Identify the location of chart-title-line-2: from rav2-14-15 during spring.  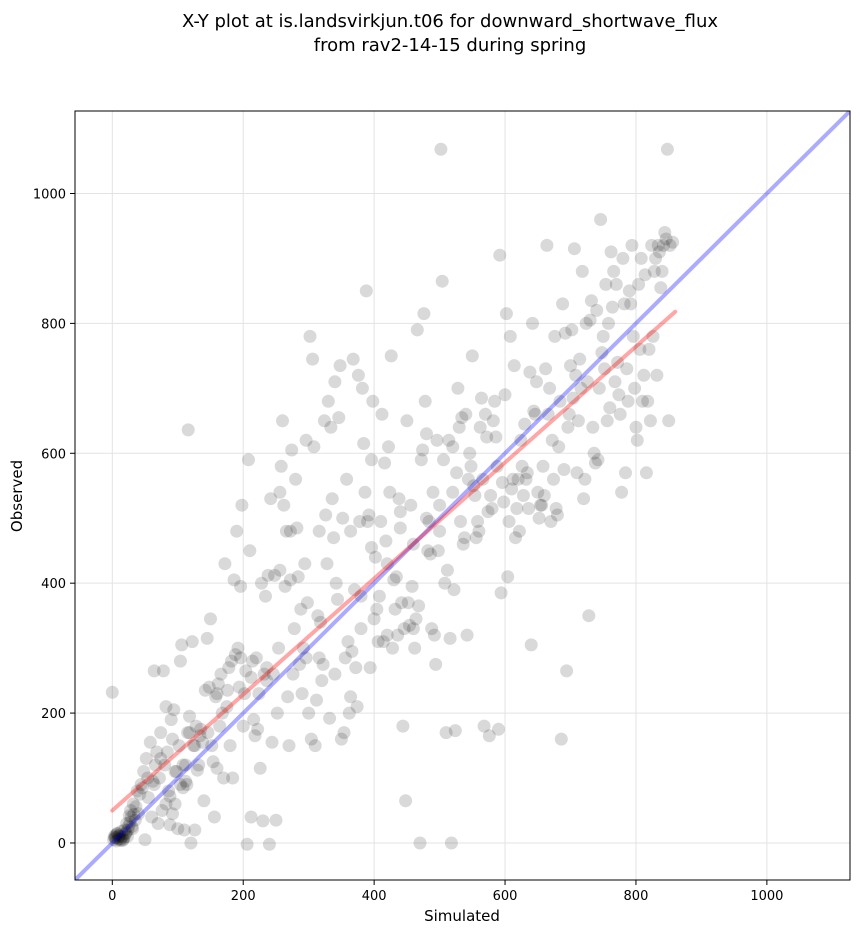
(450, 45).